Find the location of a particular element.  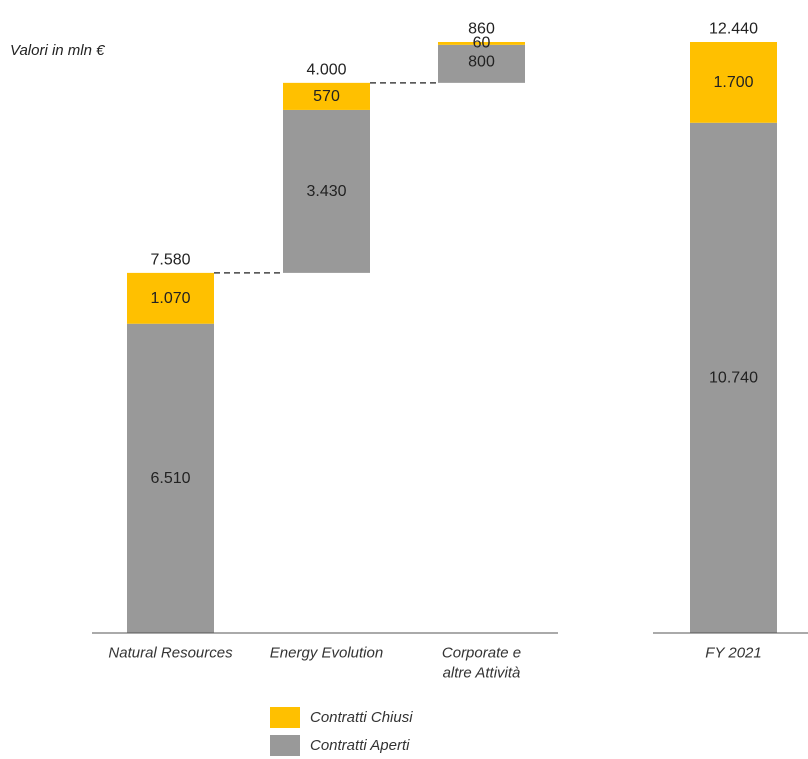

label-aperti-2: 800 is located at coordinates (481, 61).